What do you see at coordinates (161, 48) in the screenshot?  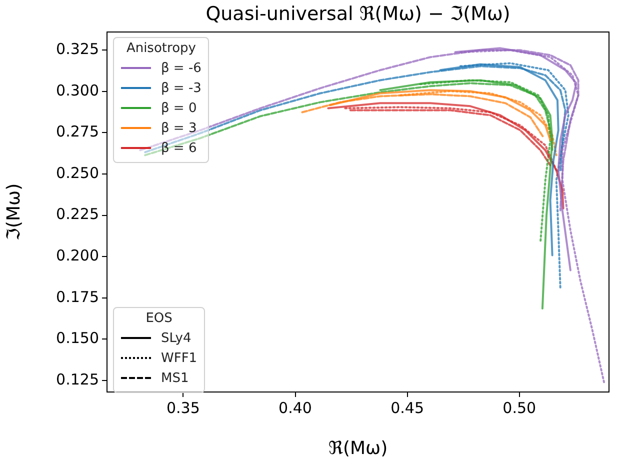 I see `text: Anisotropy` at bounding box center [161, 48].